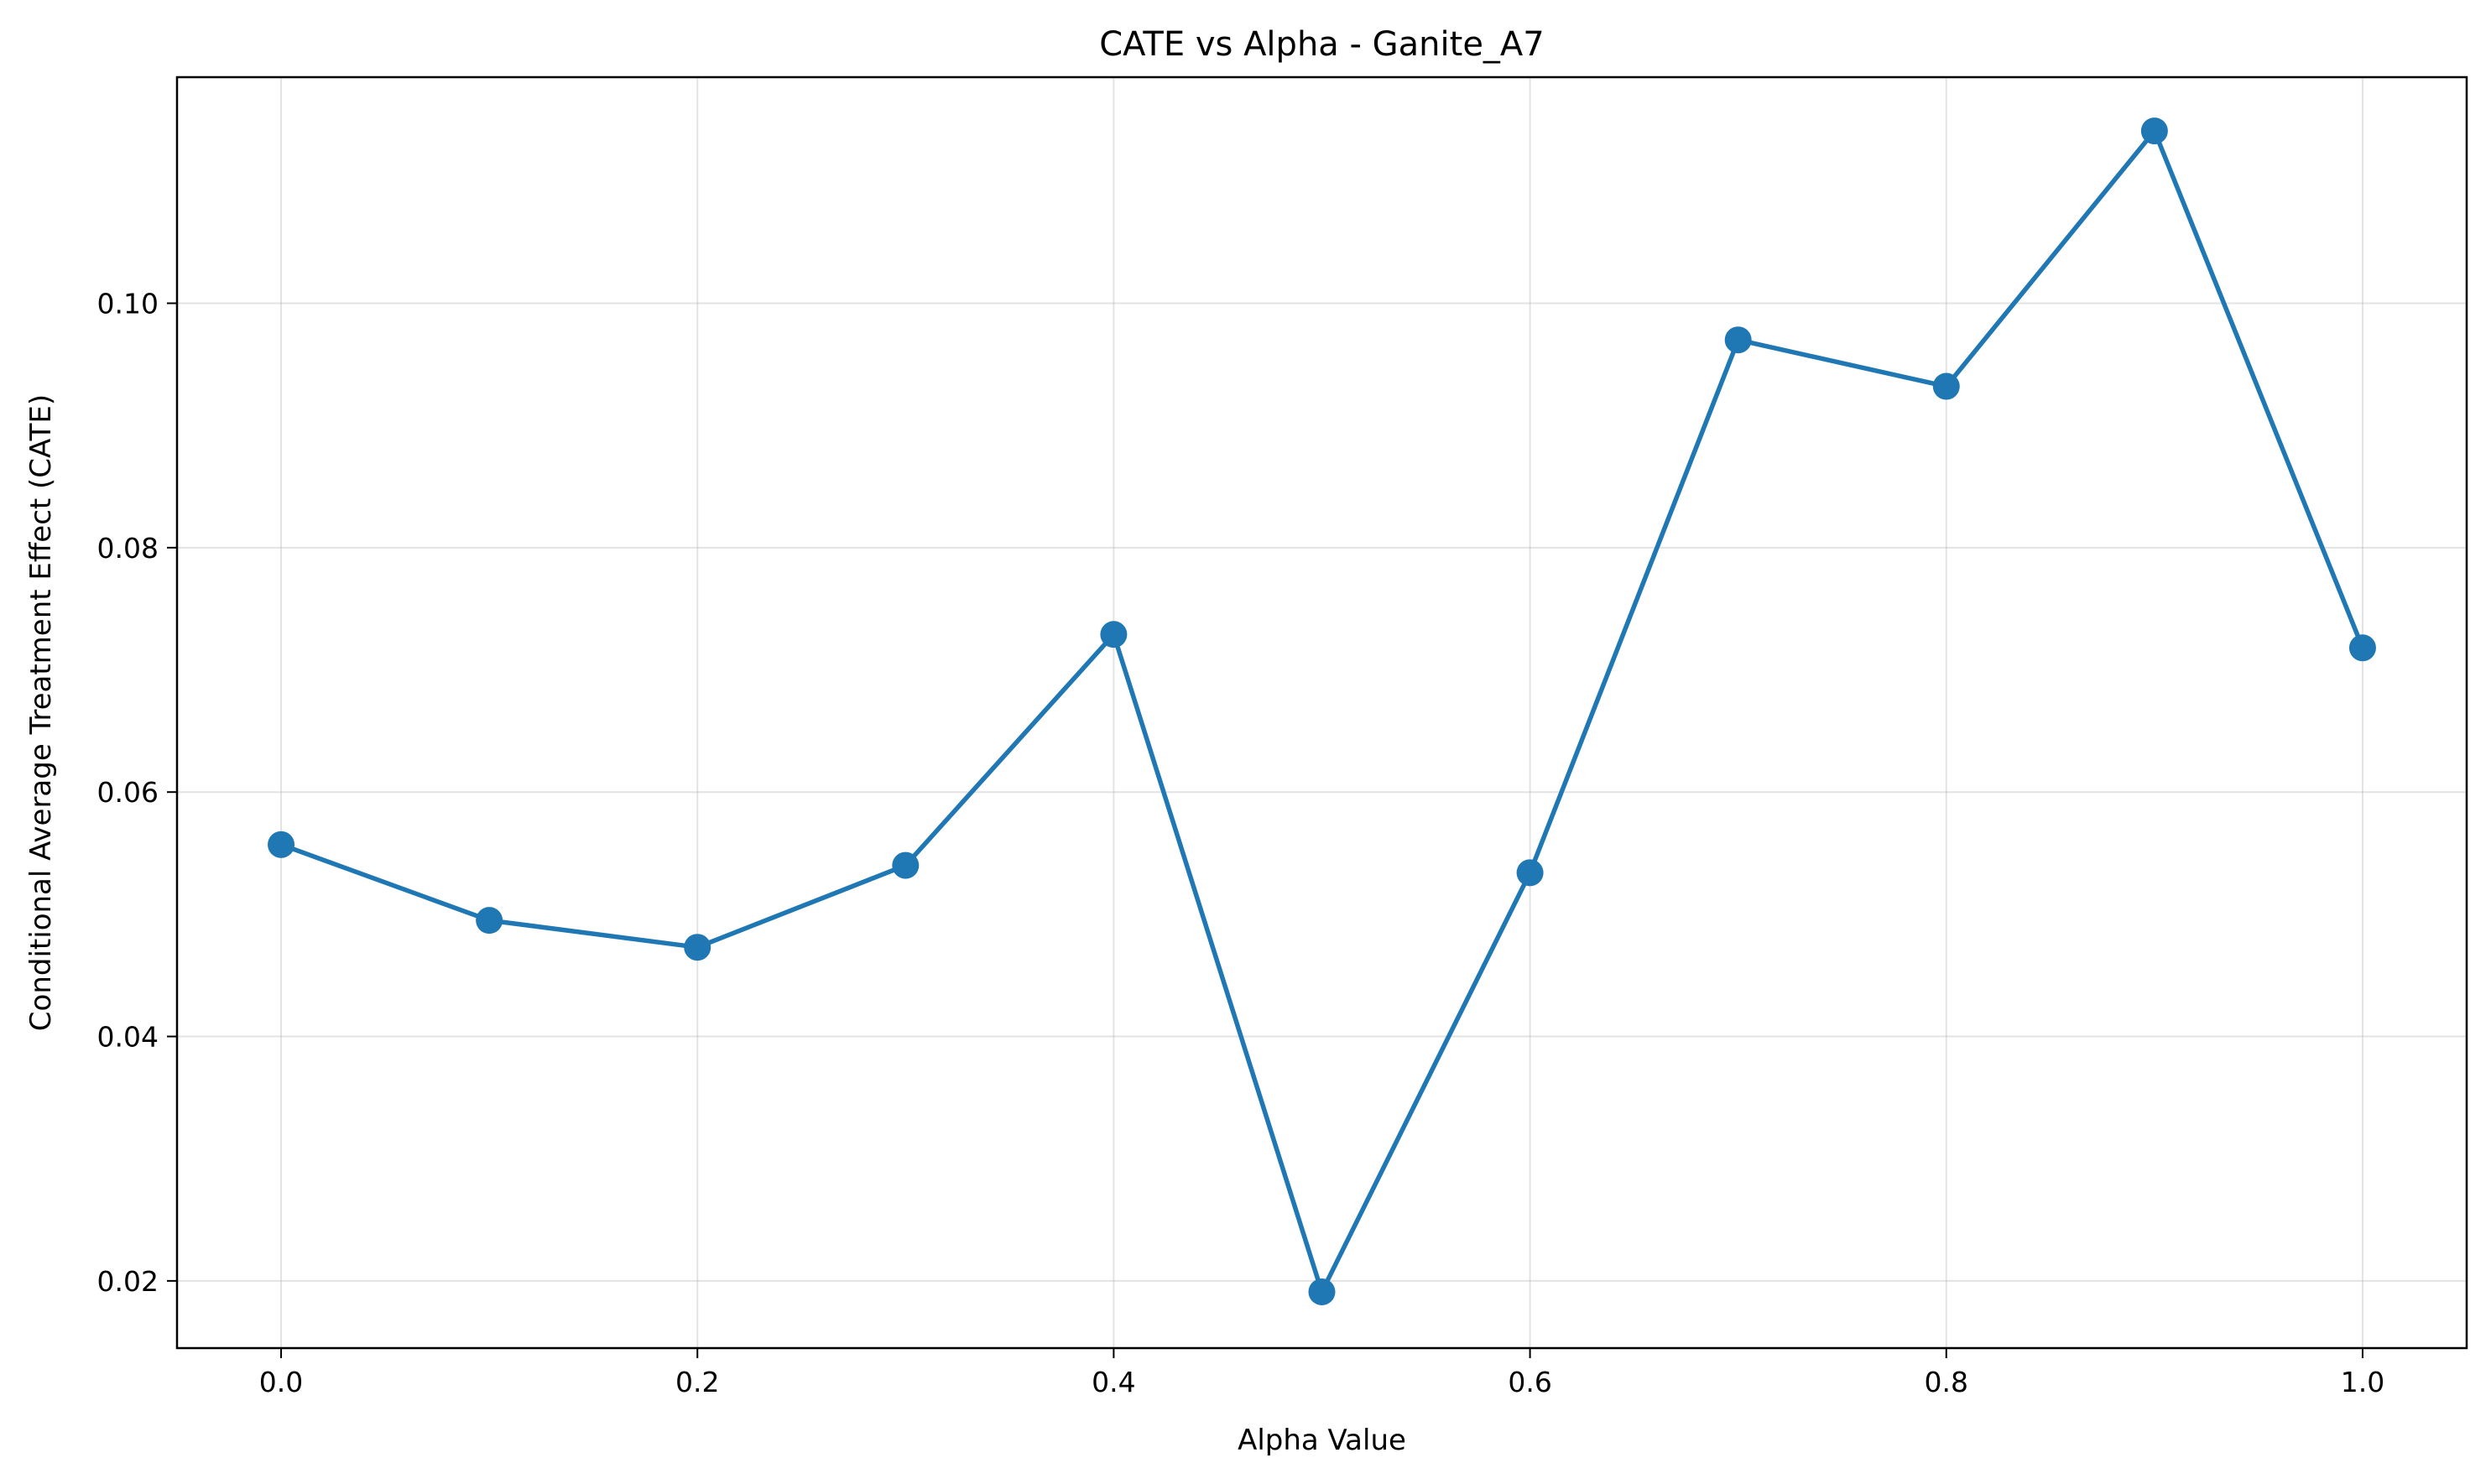 This screenshot has width=2491, height=1484. I want to click on y-tick-label: 0.02, so click(128, 1281).